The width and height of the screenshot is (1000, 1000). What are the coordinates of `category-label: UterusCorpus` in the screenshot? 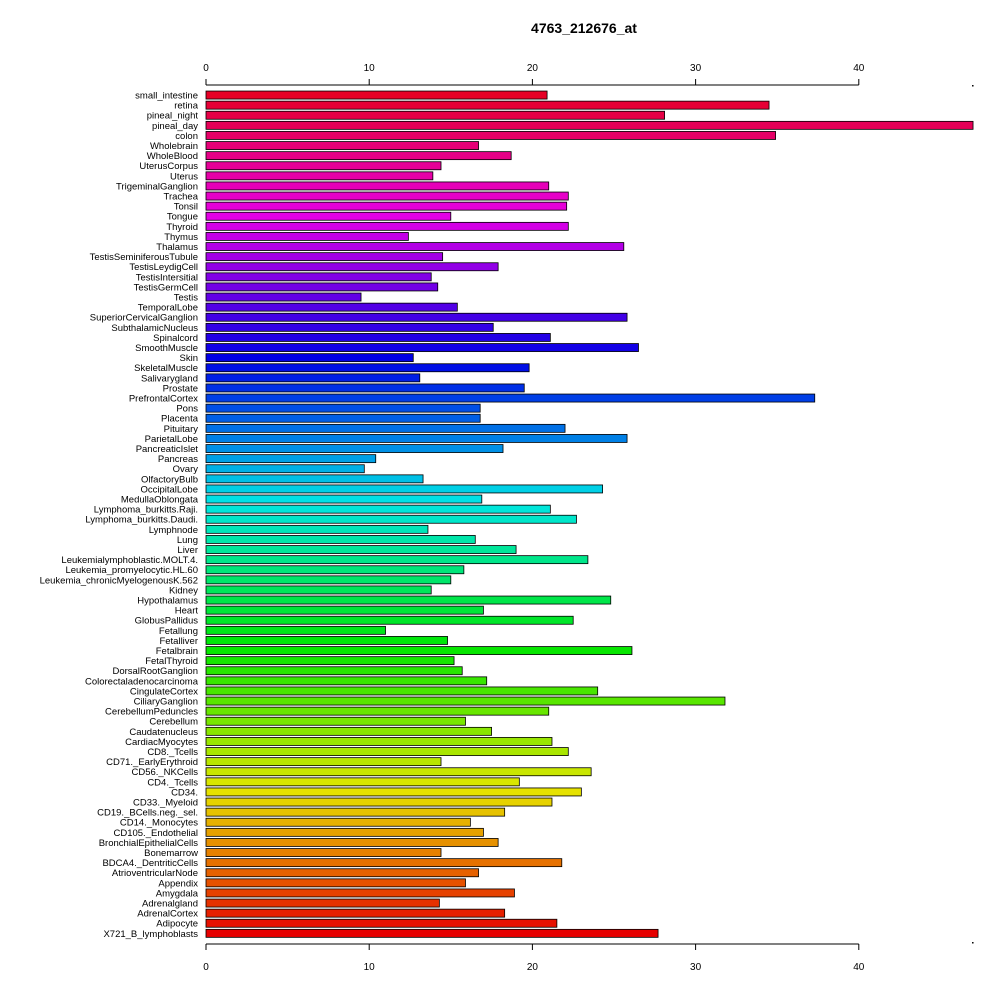 It's located at (168, 166).